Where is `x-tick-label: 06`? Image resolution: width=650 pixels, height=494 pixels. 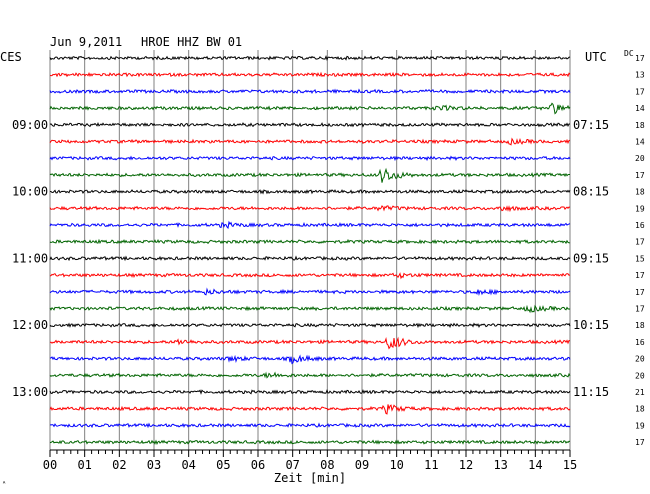 x-tick-label: 06 is located at coordinates (258, 465).